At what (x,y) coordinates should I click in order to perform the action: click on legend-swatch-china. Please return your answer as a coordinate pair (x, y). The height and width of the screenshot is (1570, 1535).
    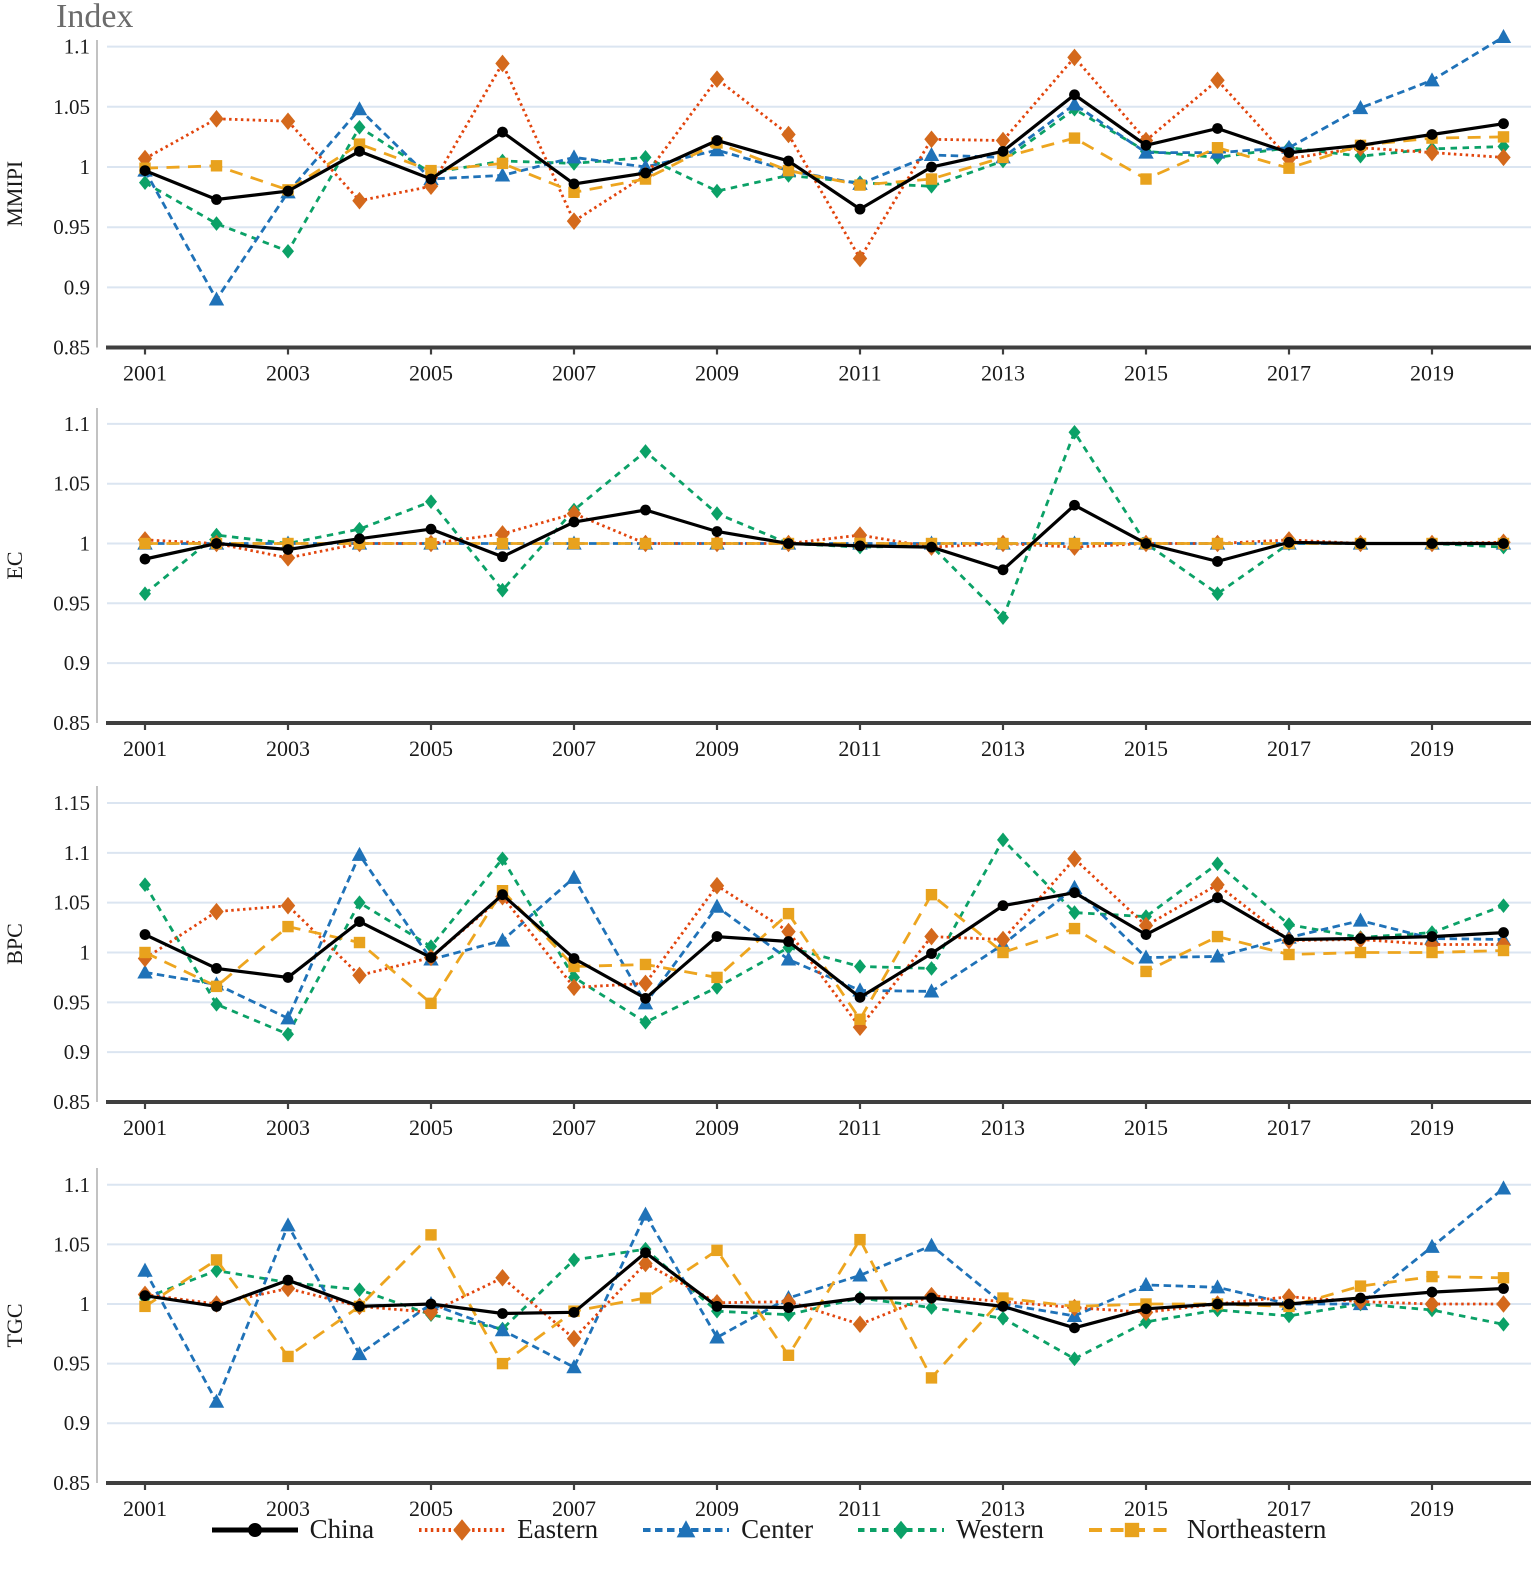
    Looking at the image, I should click on (254, 1529).